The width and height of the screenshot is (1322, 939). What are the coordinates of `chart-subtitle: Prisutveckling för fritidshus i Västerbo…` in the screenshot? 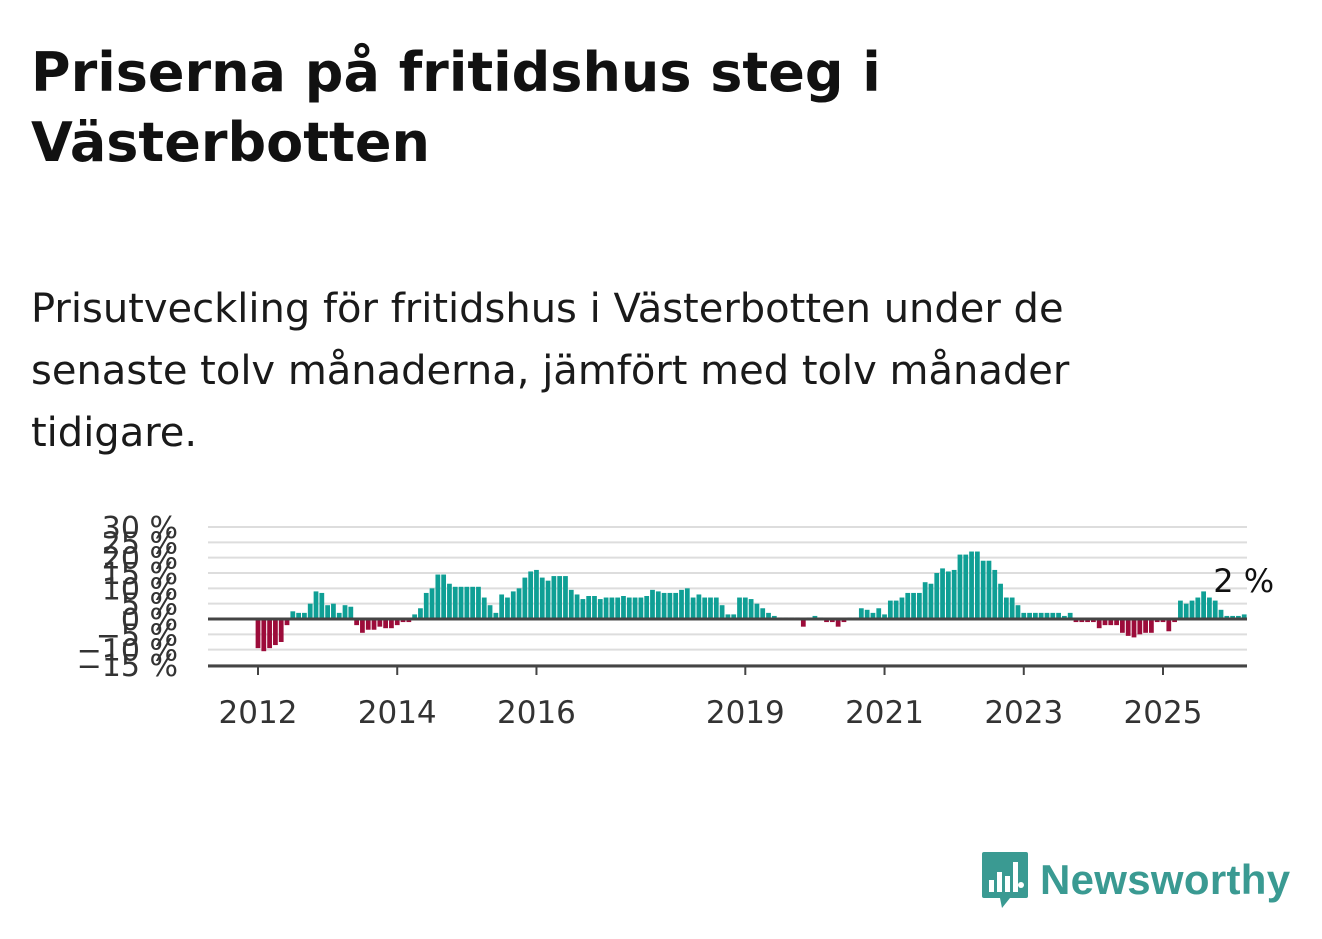 It's located at (550, 371).